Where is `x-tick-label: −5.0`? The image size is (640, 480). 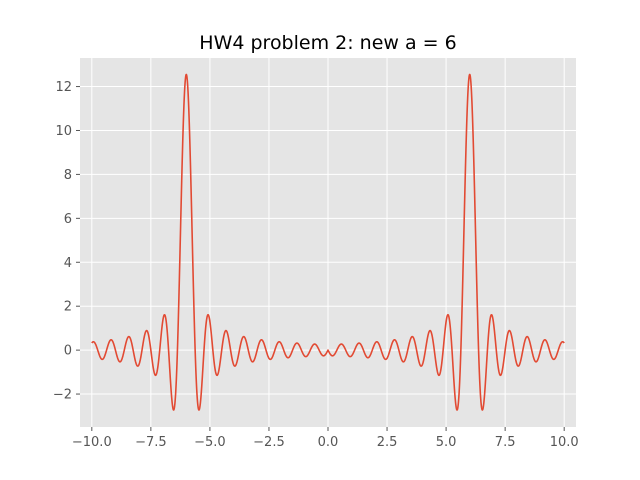
x-tick-label: −5.0 is located at coordinates (210, 442).